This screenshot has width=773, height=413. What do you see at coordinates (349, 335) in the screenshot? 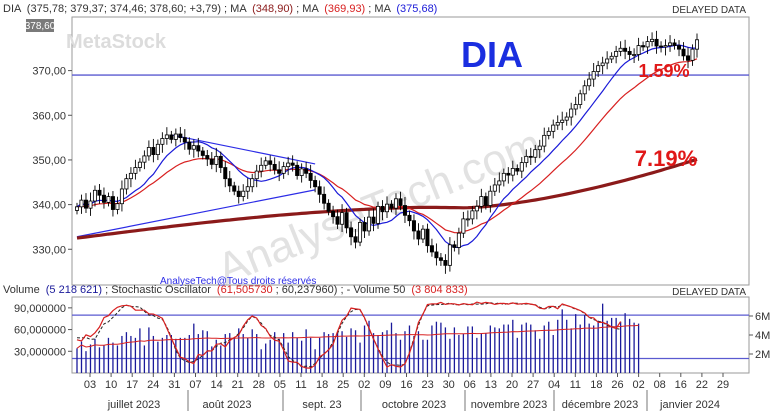
I see `stoch-fast-line` at bounding box center [349, 335].